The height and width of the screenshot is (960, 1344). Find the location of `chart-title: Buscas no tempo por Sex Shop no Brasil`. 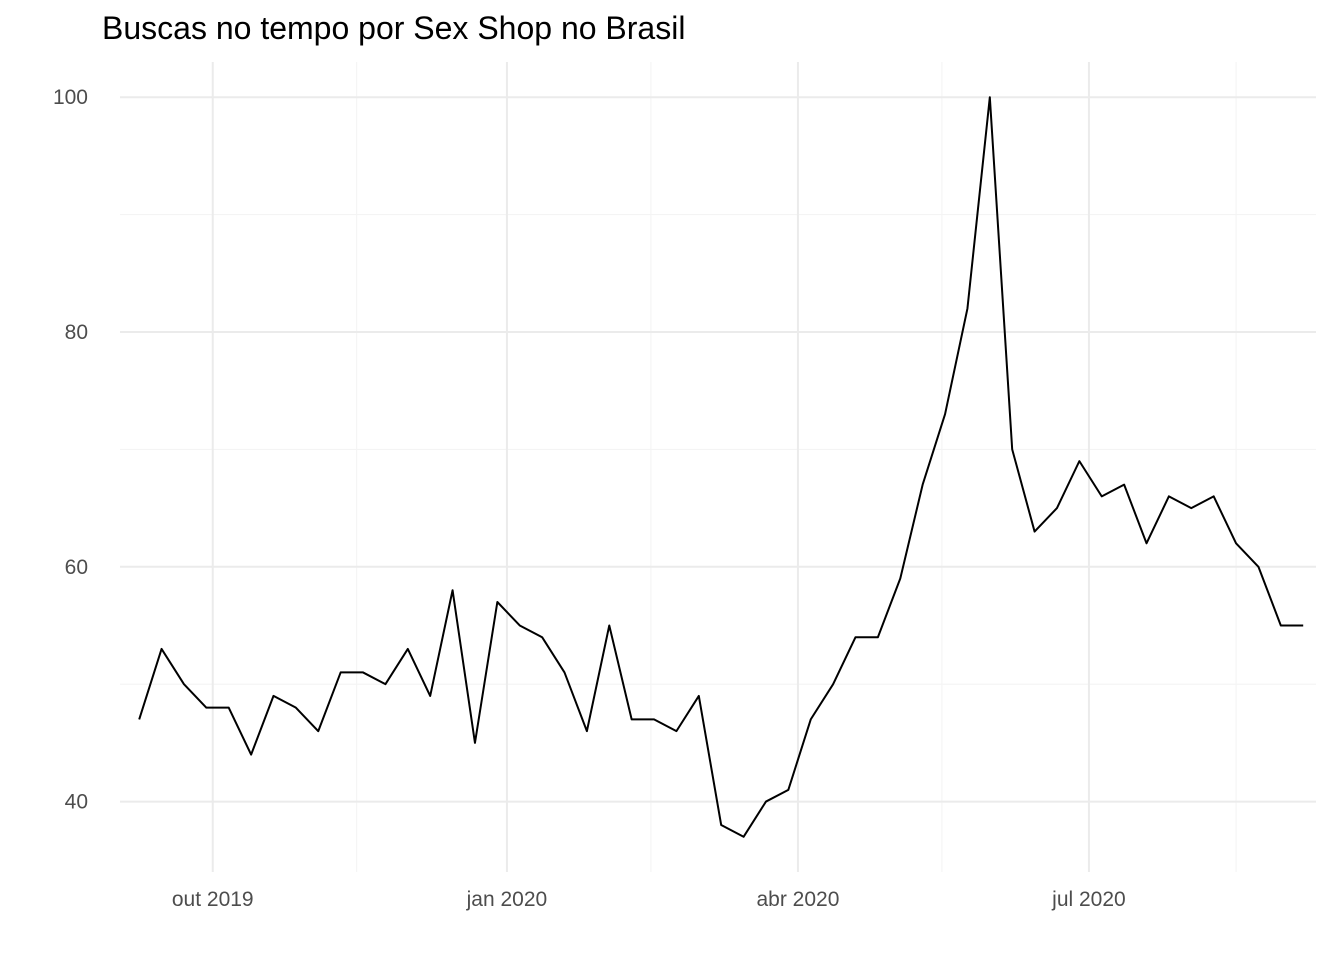

chart-title: Buscas no tempo por Sex Shop no Brasil is located at coordinates (394, 28).